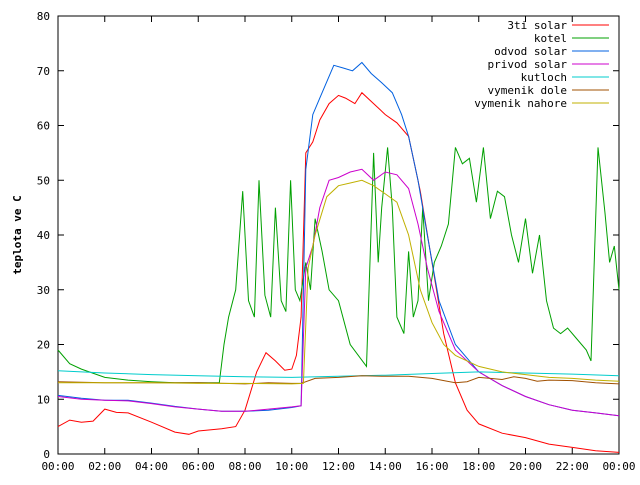 This screenshot has height=485, width=640. I want to click on x-tick-label: 12:00, so click(338, 466).